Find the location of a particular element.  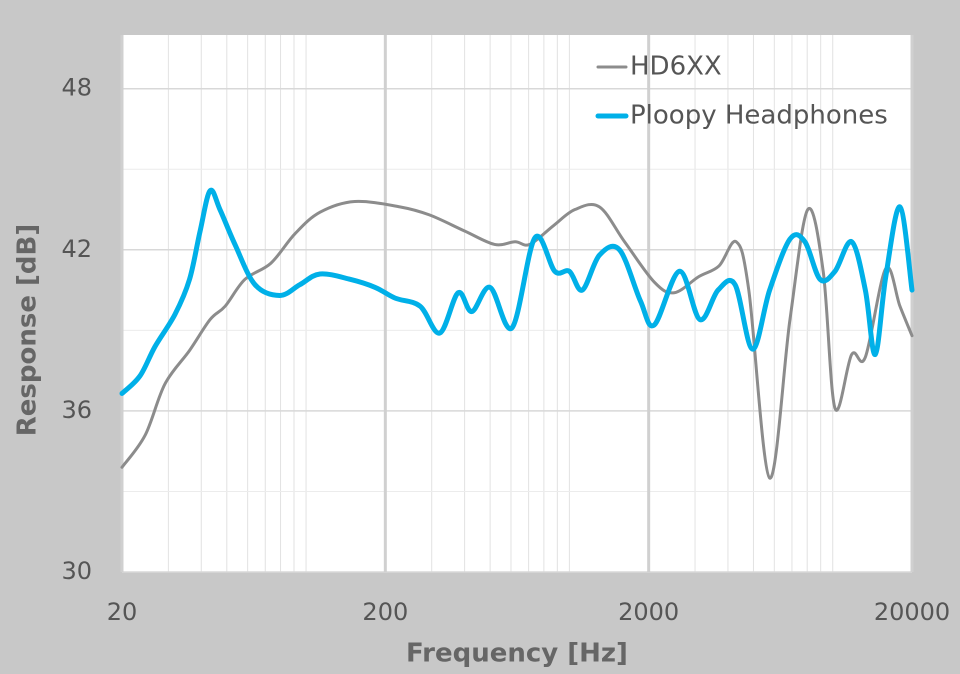

legend-label: HD6XX is located at coordinates (676, 67).